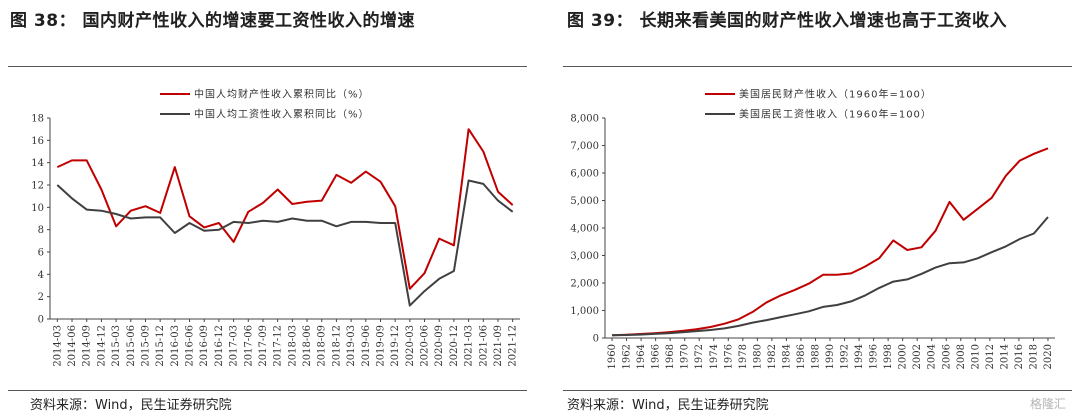 The width and height of the screenshot is (1080, 418). I want to click on y-tick-label: 12, so click(37, 186).